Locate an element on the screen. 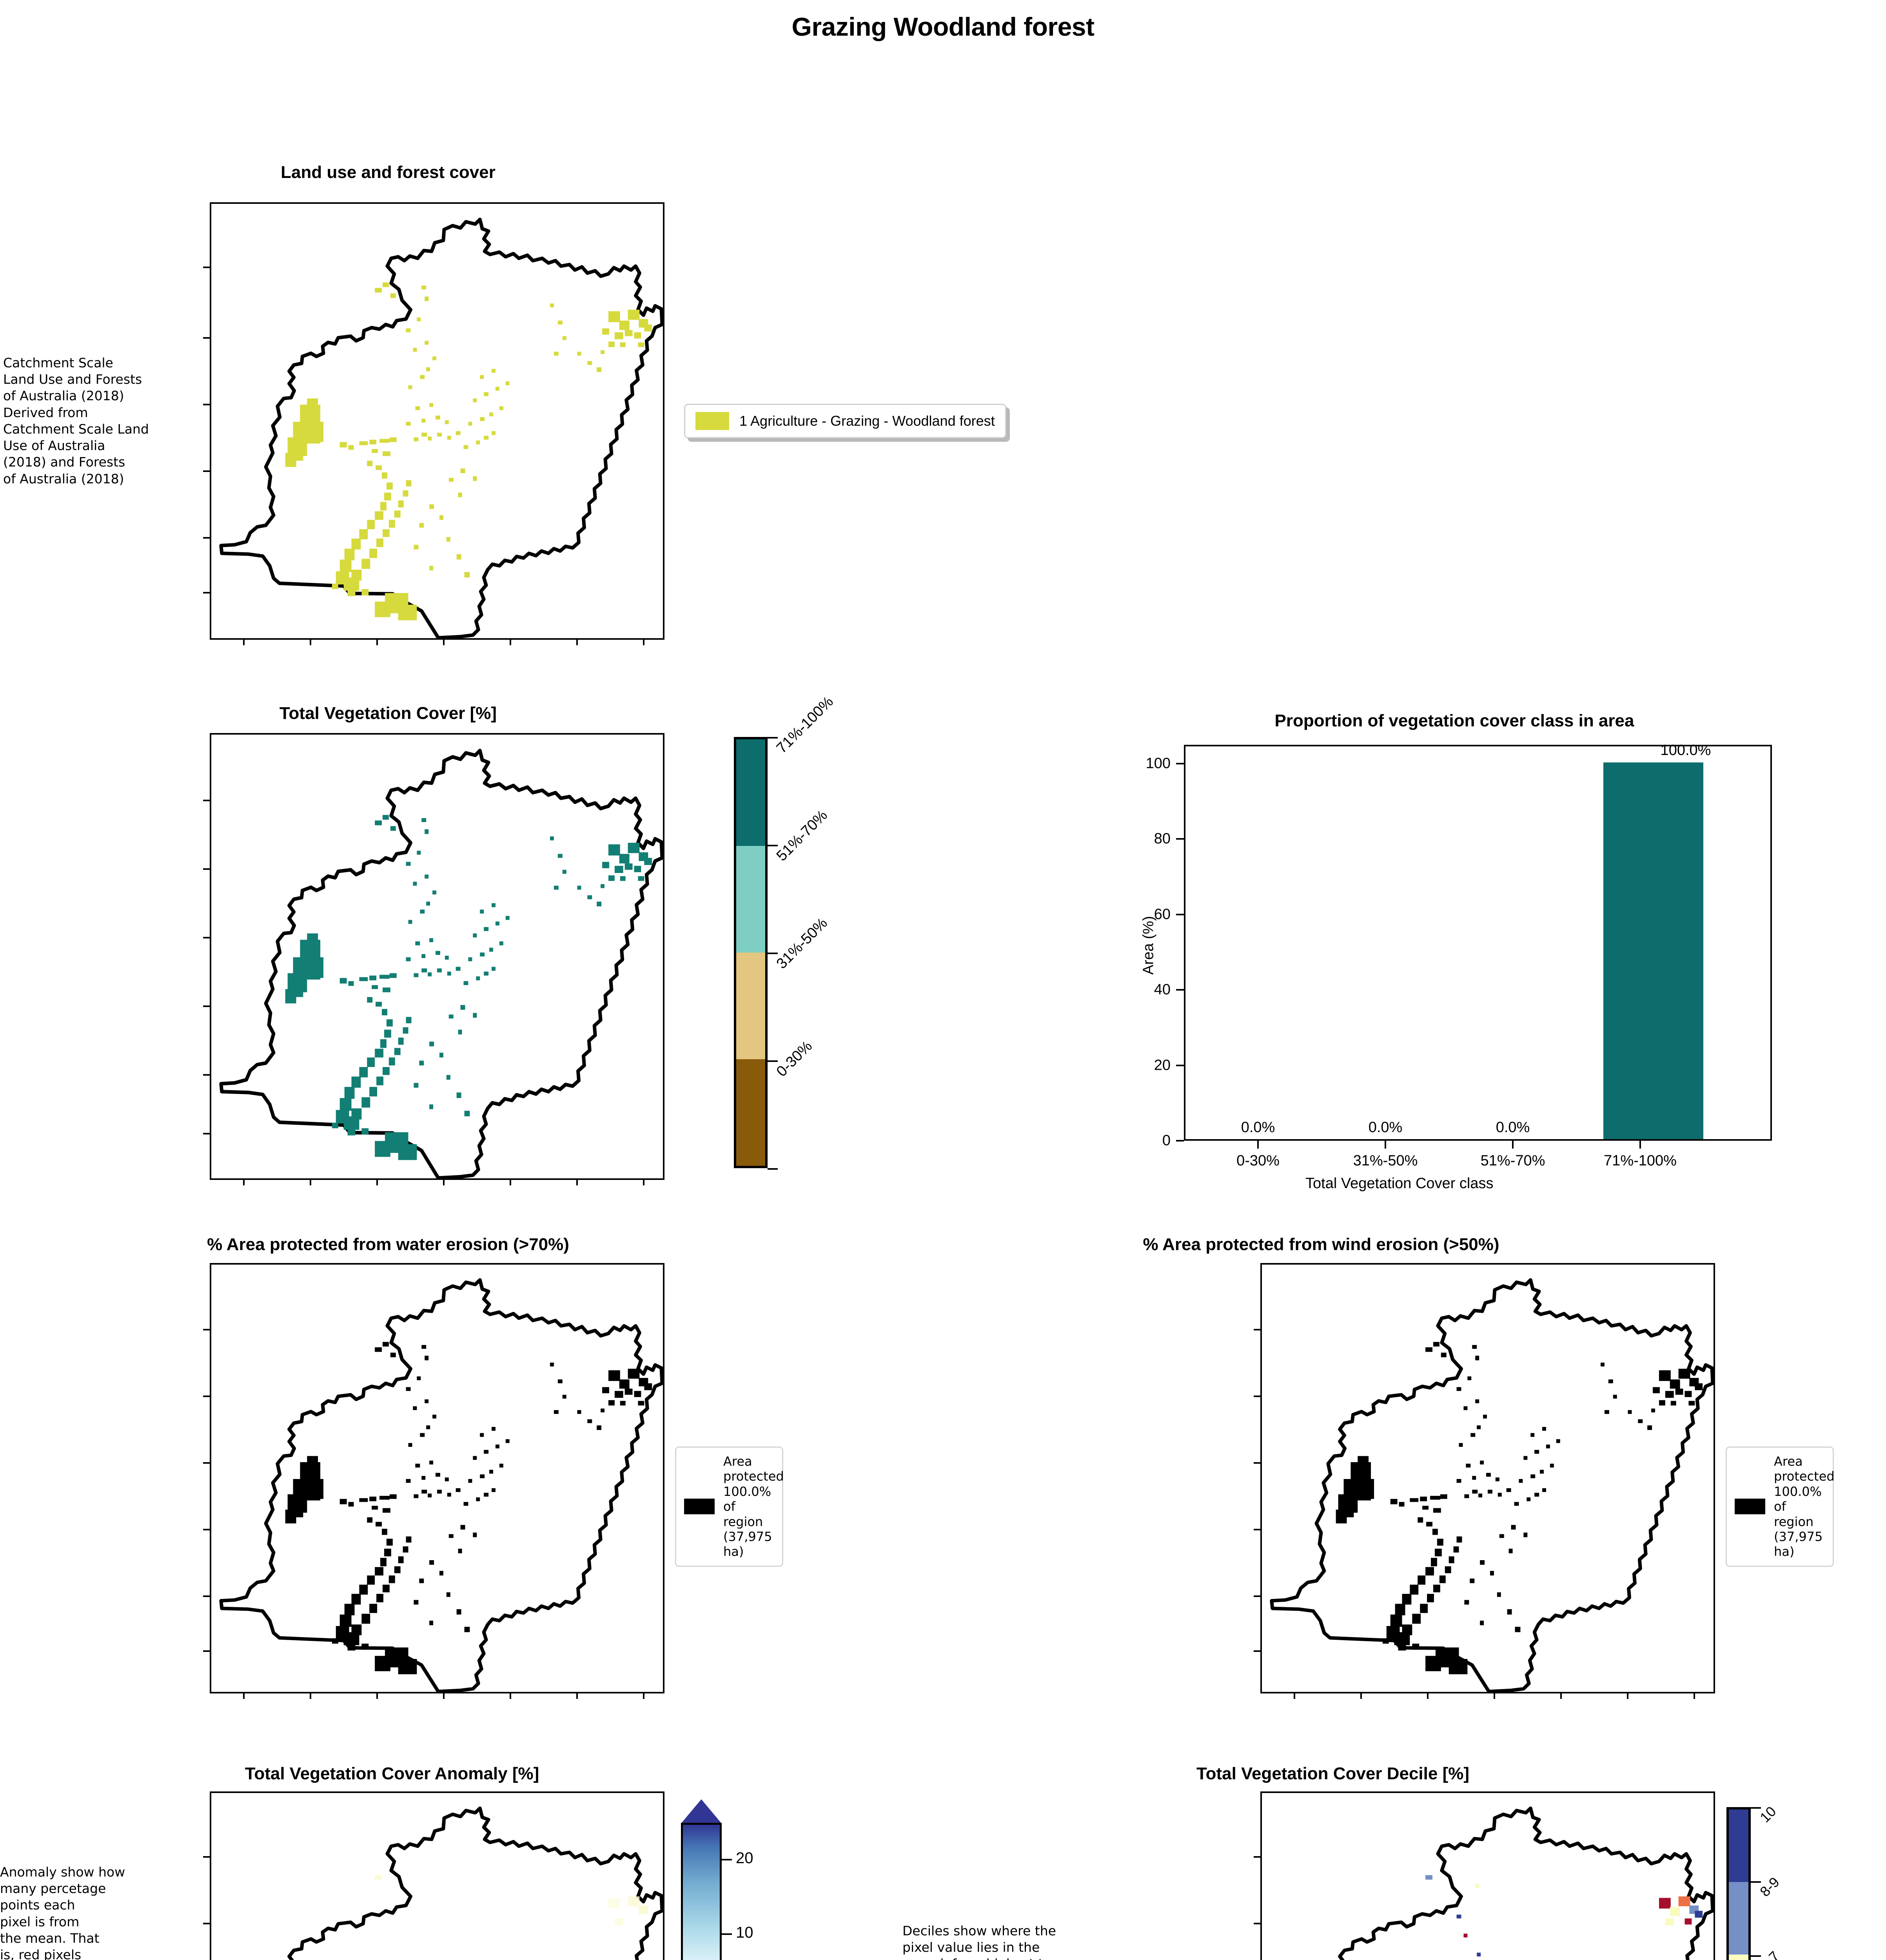 This screenshot has width=1886, height=1960. anomaly-map is located at coordinates (437, 1876).